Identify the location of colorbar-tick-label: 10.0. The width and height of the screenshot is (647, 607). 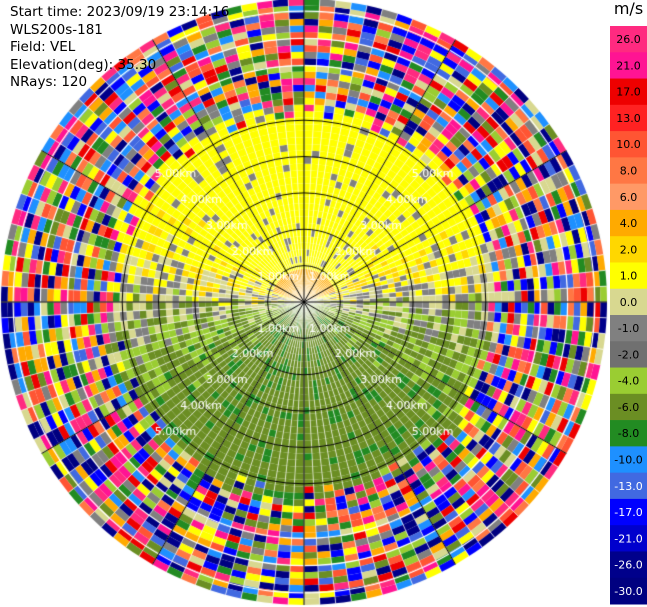
(628, 144).